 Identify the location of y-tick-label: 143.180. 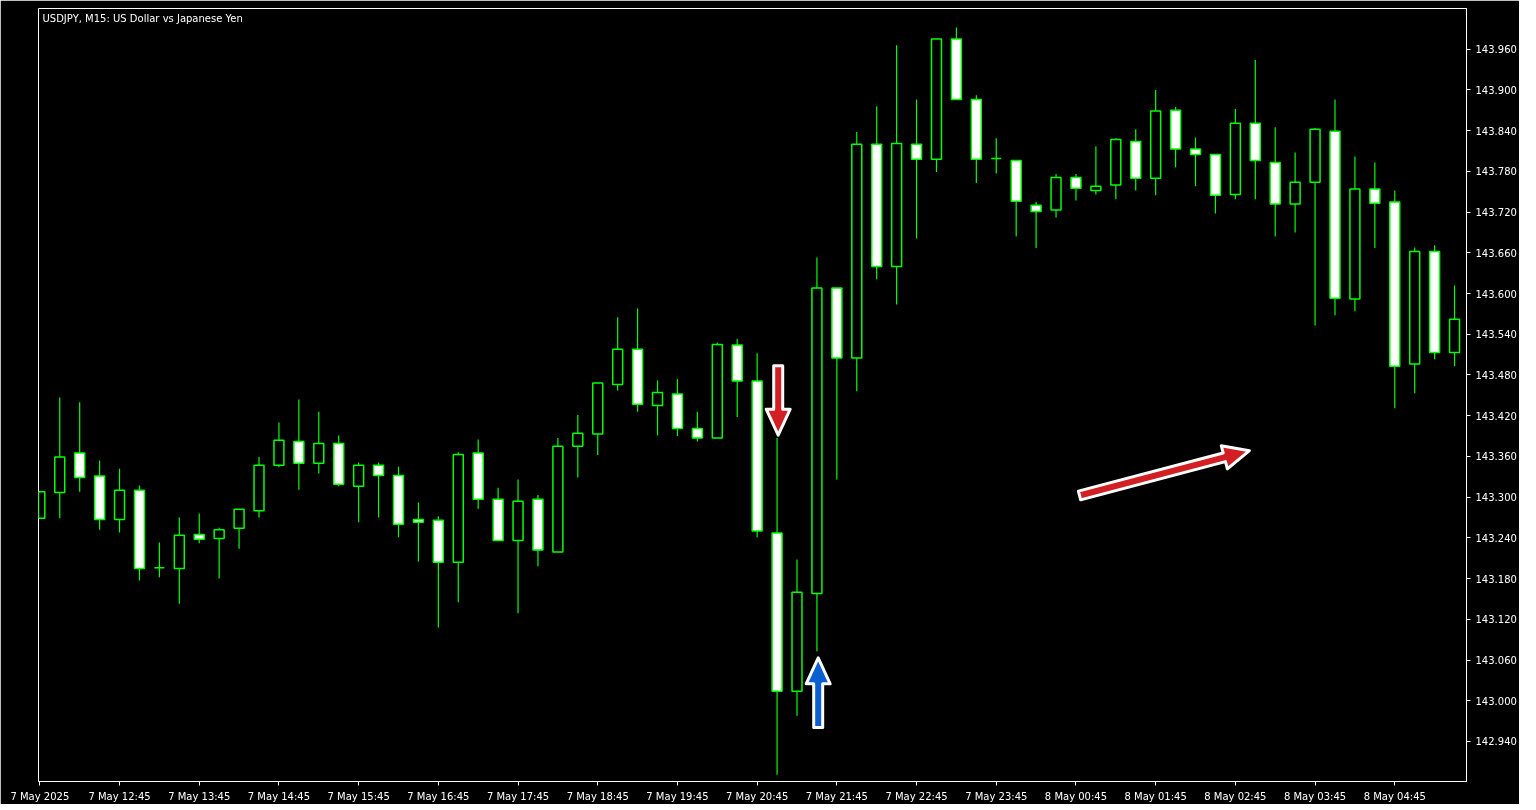
(1496, 579).